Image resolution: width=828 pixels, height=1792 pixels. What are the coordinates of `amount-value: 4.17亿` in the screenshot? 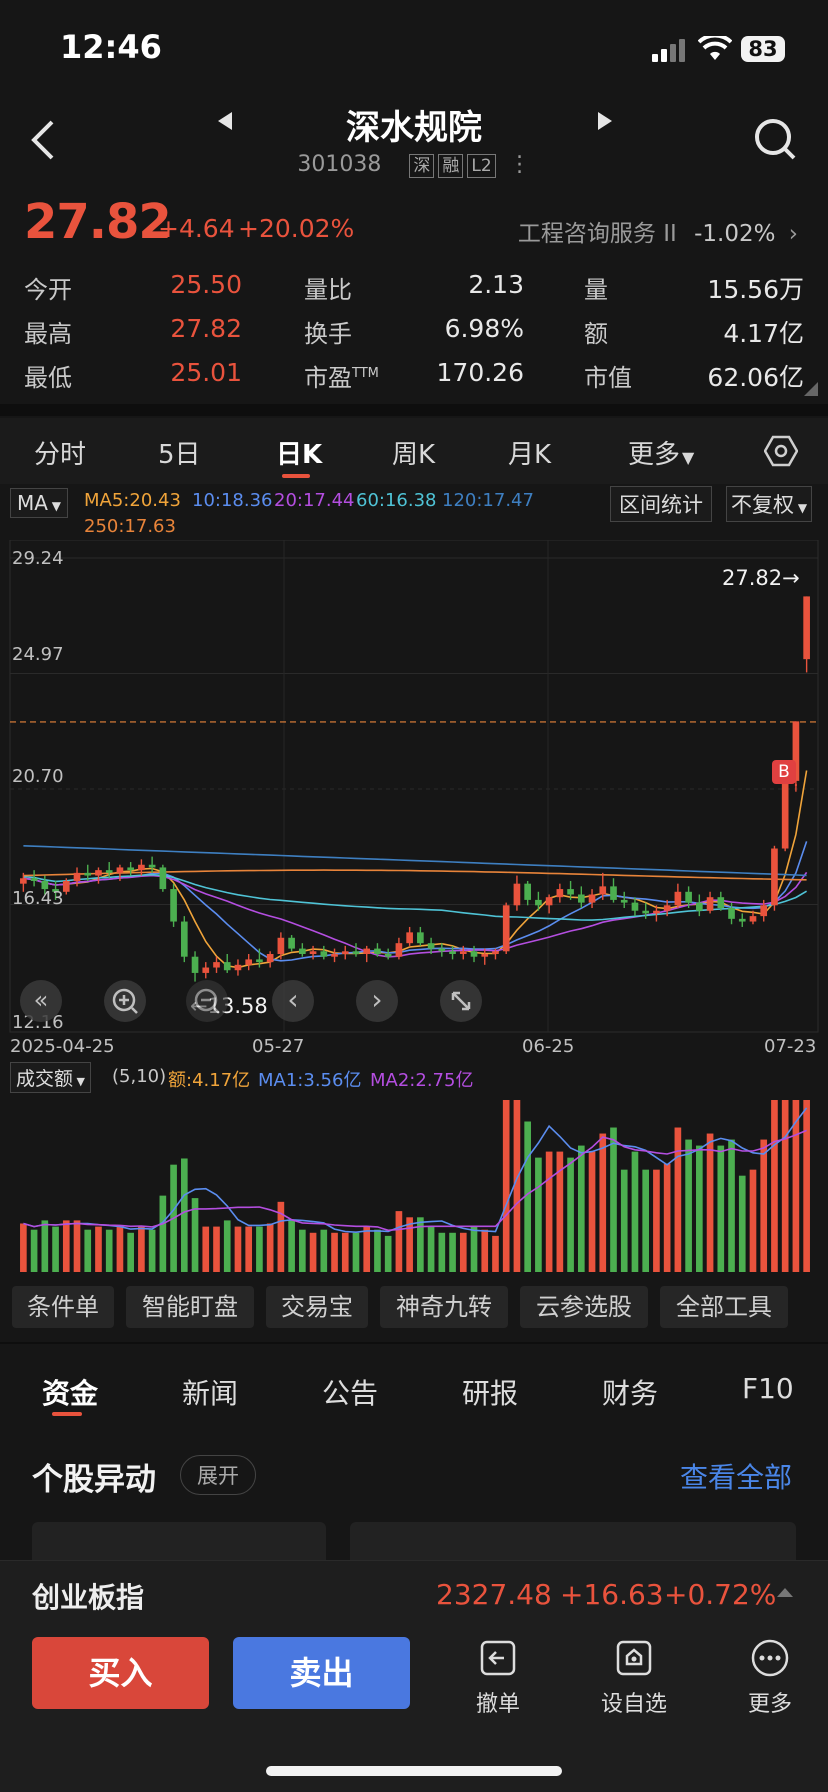 It's located at (763, 333).